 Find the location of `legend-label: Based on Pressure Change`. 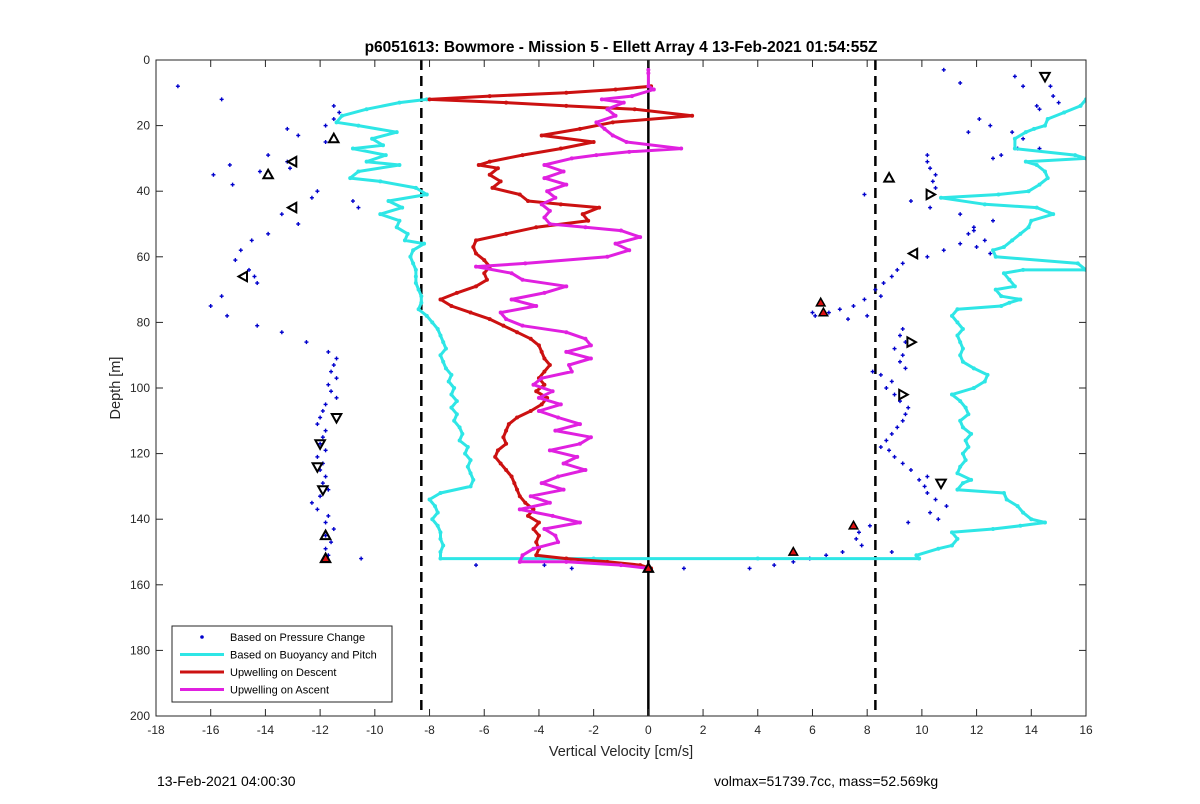

legend-label: Based on Pressure Change is located at coordinates (297, 638).